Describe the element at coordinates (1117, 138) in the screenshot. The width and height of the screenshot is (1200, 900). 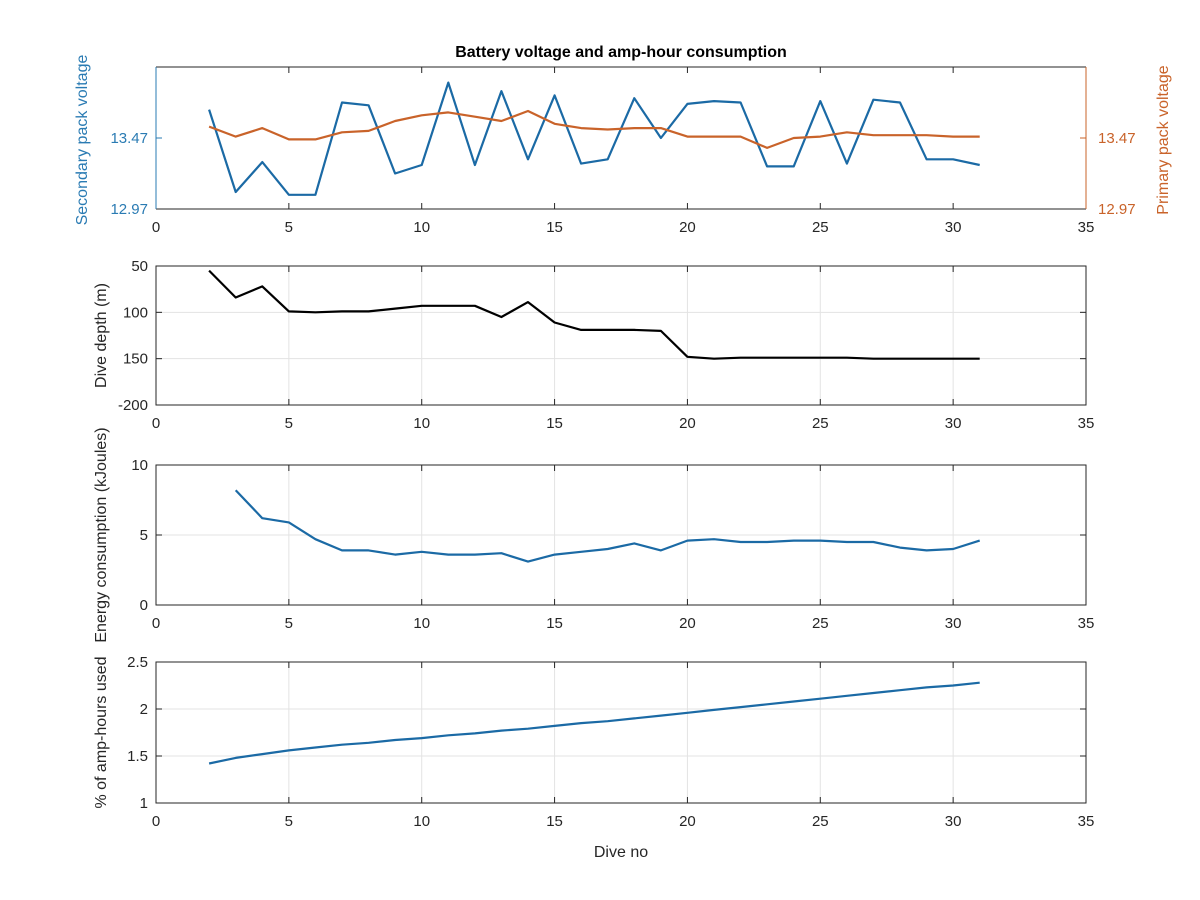
I see `y-tick-label-right: 13.47` at that location.